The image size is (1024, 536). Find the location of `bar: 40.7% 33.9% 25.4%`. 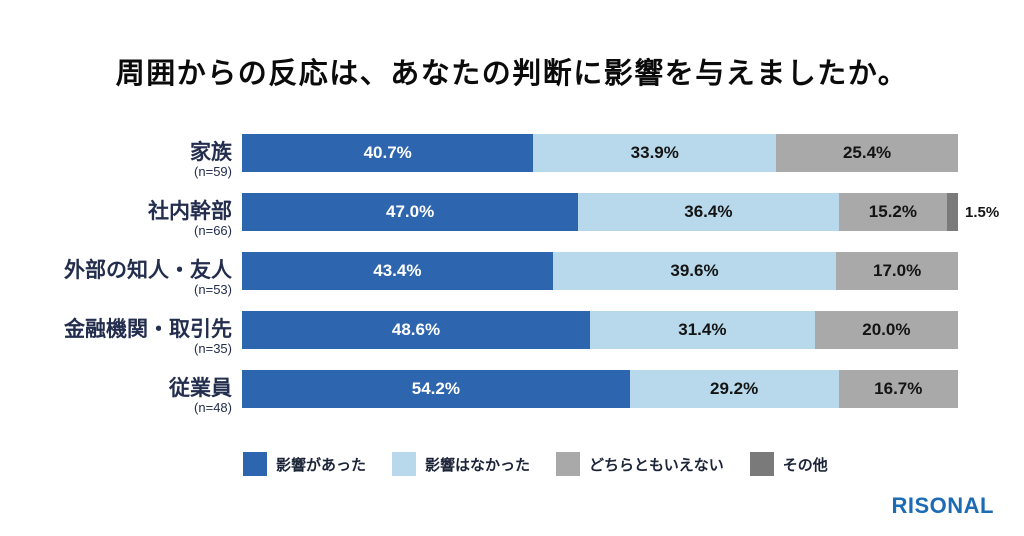

bar: 40.7% 33.9% 25.4% is located at coordinates (600, 153).